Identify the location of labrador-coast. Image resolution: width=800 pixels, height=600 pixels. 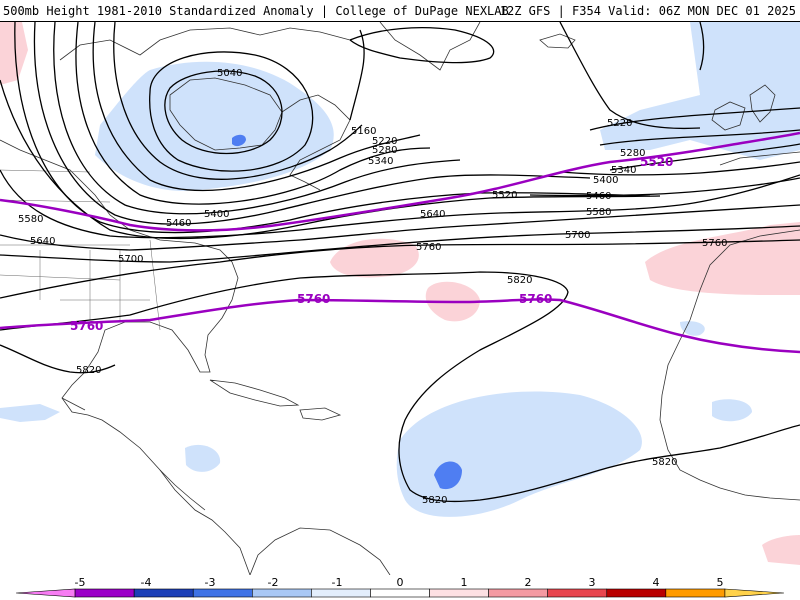
(316, 142).